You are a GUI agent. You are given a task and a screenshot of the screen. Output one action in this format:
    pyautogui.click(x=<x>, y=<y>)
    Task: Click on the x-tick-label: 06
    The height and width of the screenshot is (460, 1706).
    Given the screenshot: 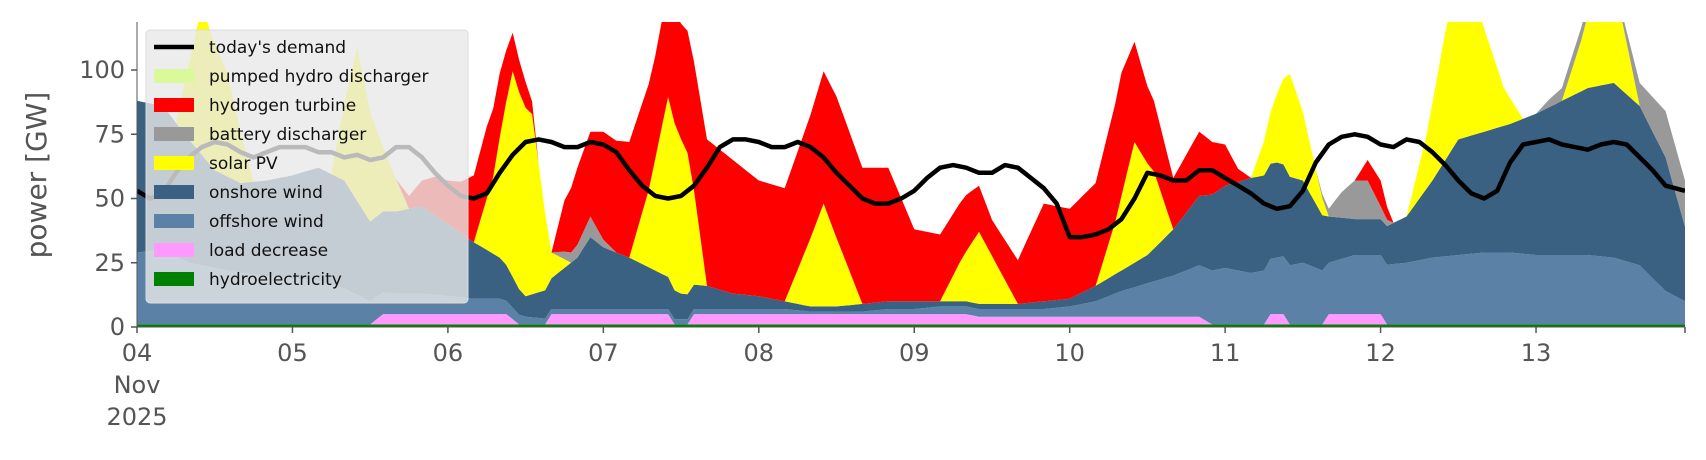 What is the action you would take?
    pyautogui.click(x=448, y=353)
    